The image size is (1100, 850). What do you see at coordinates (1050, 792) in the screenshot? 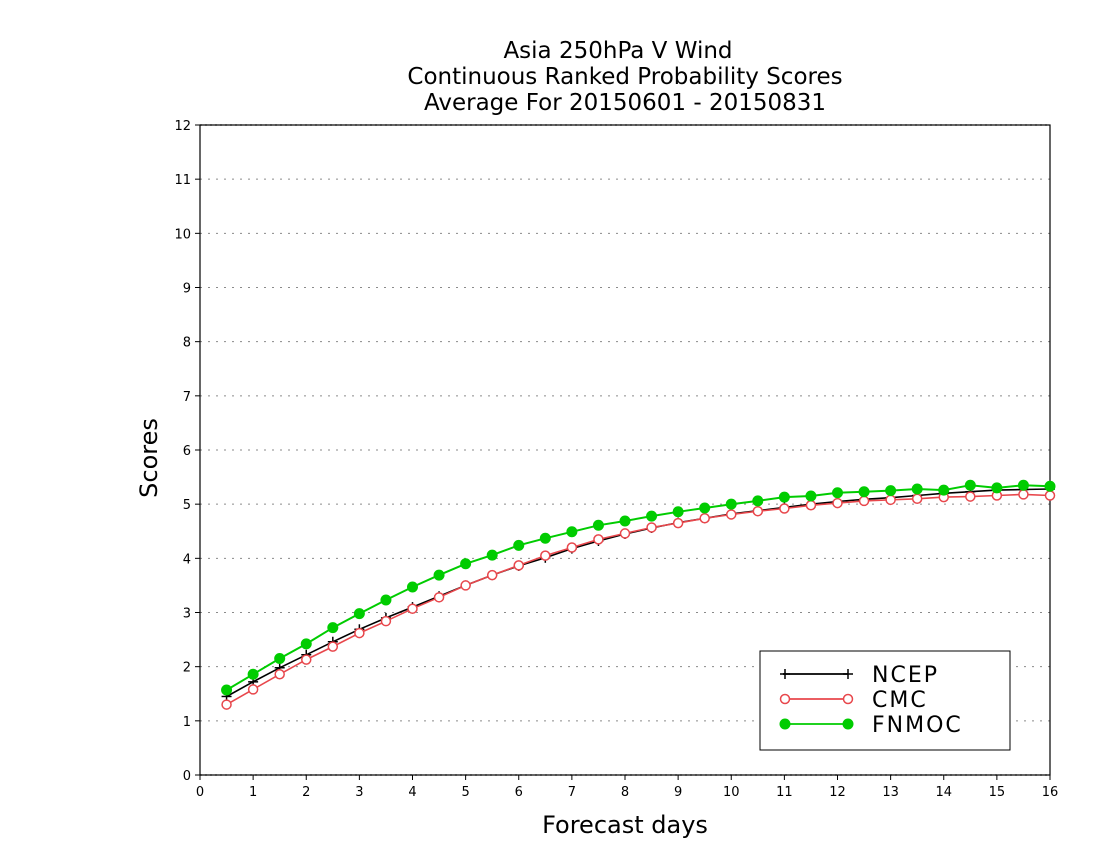
I see `x-tick-label-16: 16` at bounding box center [1050, 792].